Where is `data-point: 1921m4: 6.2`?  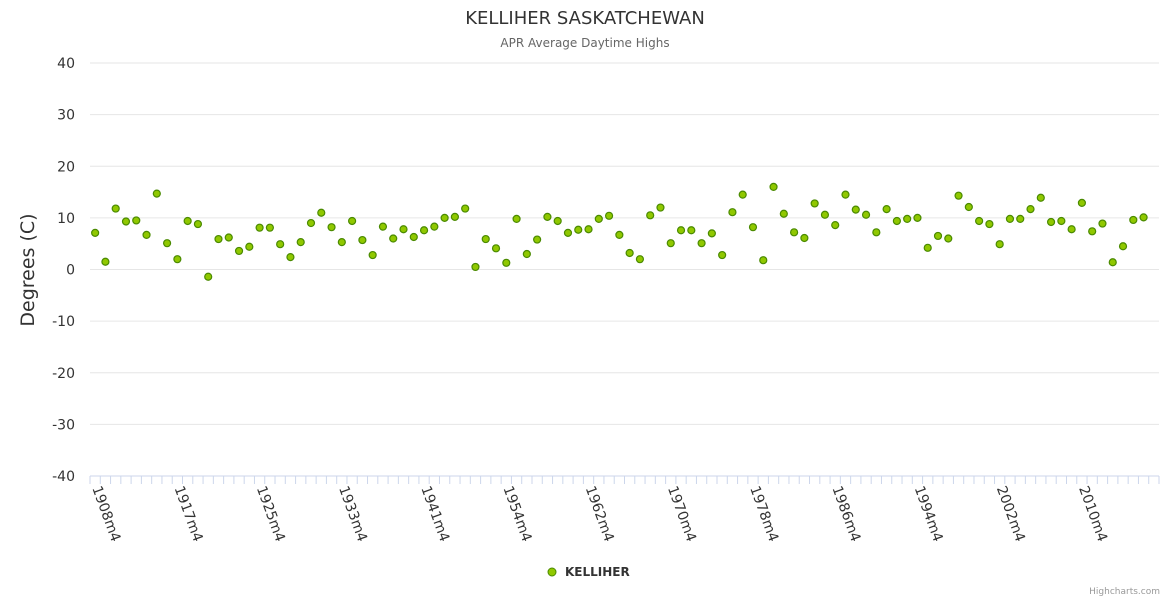 data-point: 1921m4: 6.2 is located at coordinates (228, 237).